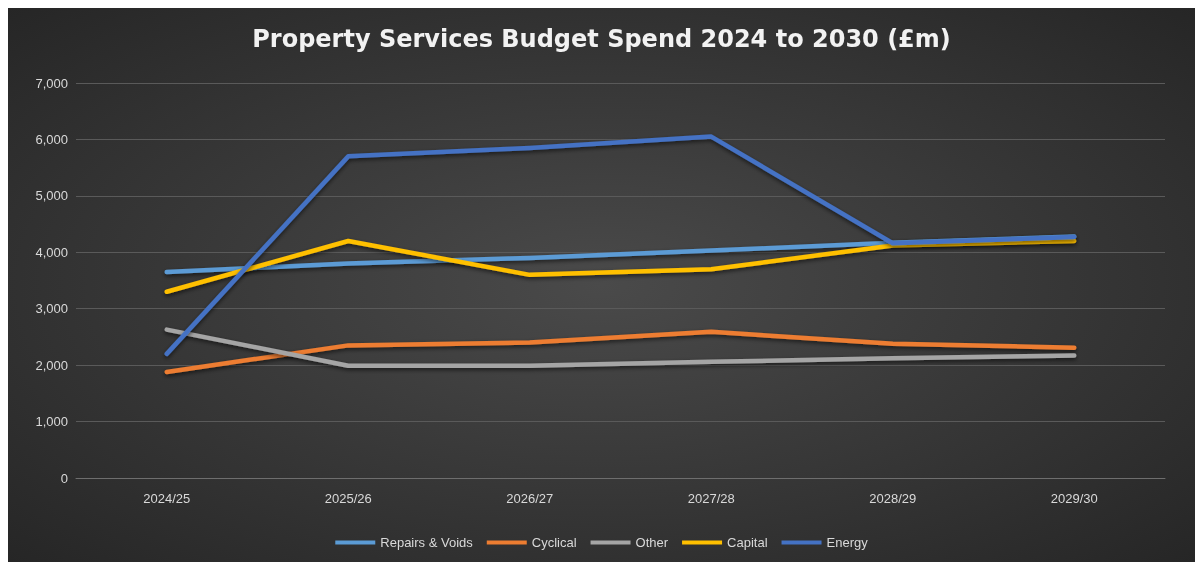 The width and height of the screenshot is (1203, 562). I want to click on legend-label: Other, so click(652, 542).